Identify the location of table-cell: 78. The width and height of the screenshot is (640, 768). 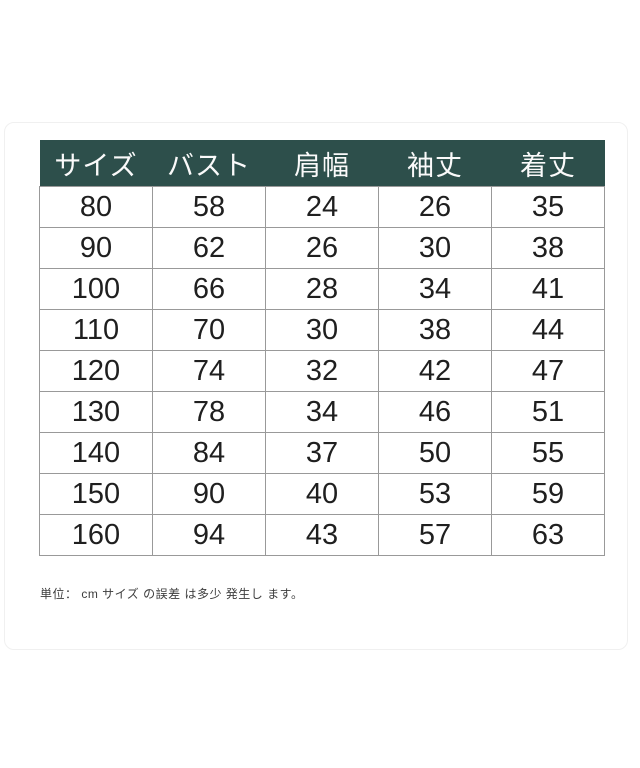
(209, 412).